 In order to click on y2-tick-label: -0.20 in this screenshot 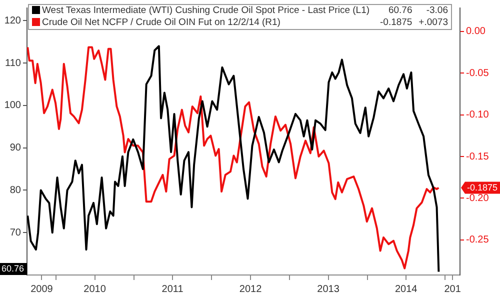, I will do `click(478, 198)`.